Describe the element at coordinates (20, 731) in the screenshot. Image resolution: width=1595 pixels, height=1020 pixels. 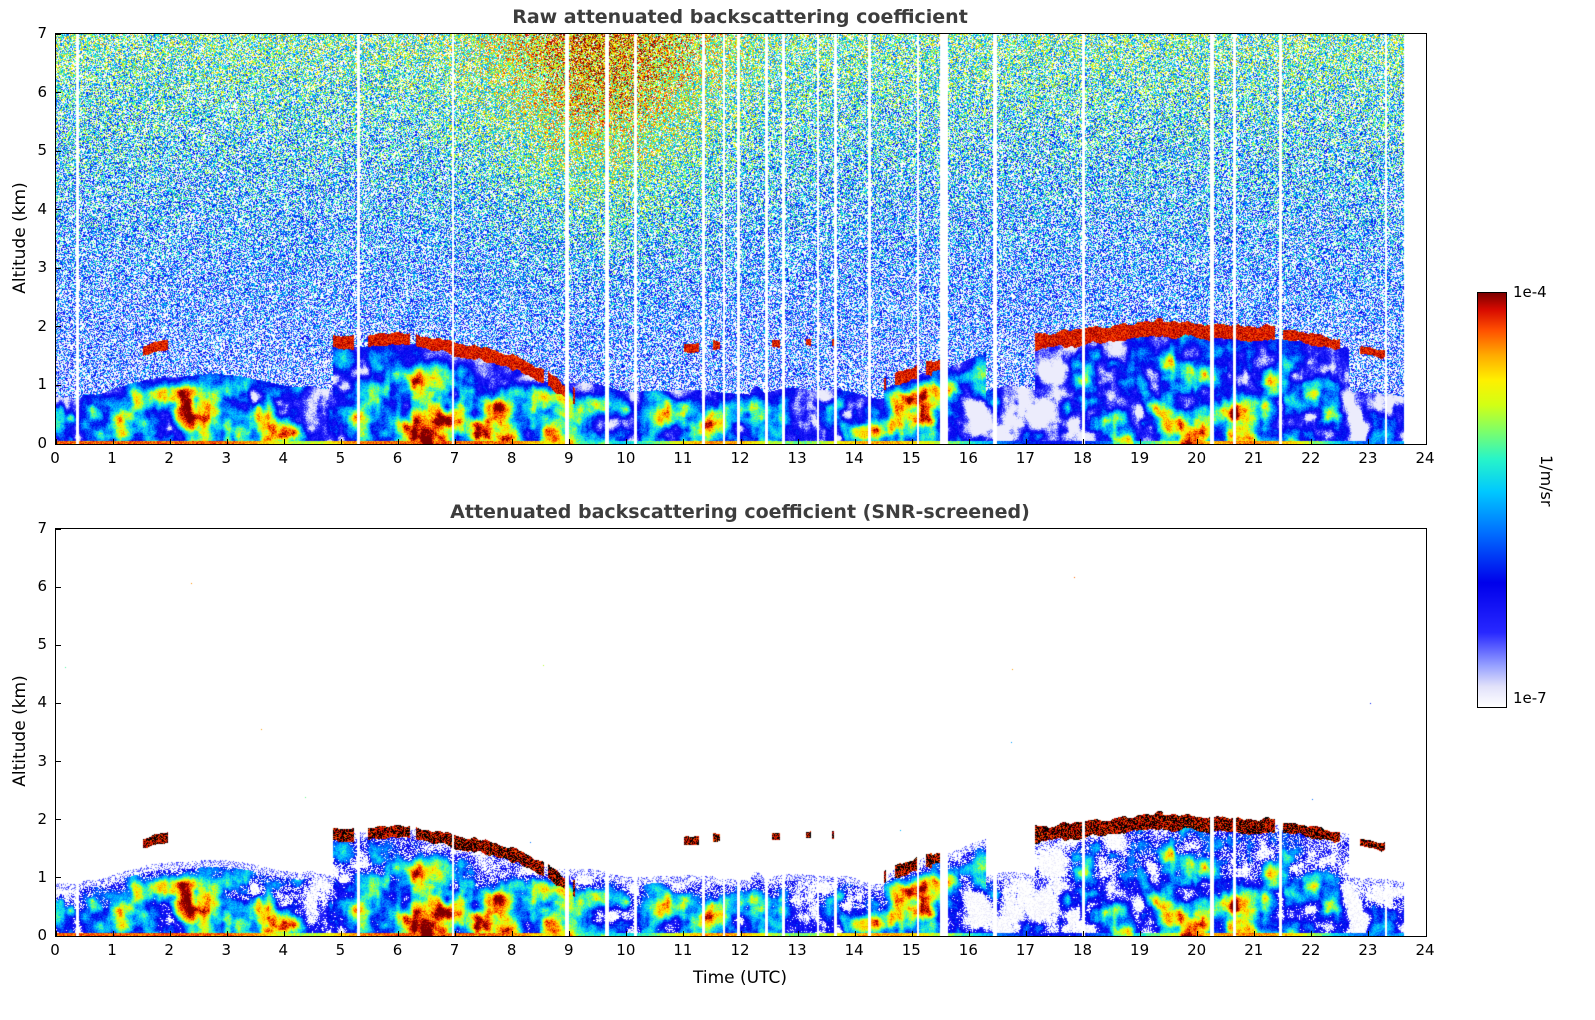
I see `screened-y-axis-label: Altitude (km)` at that location.